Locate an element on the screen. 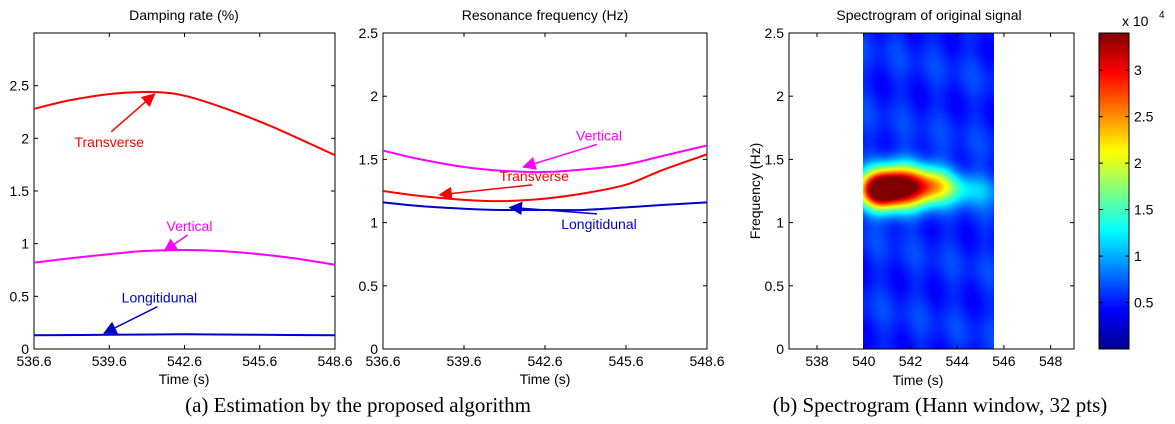  series-line-longitidunal is located at coordinates (184, 335).